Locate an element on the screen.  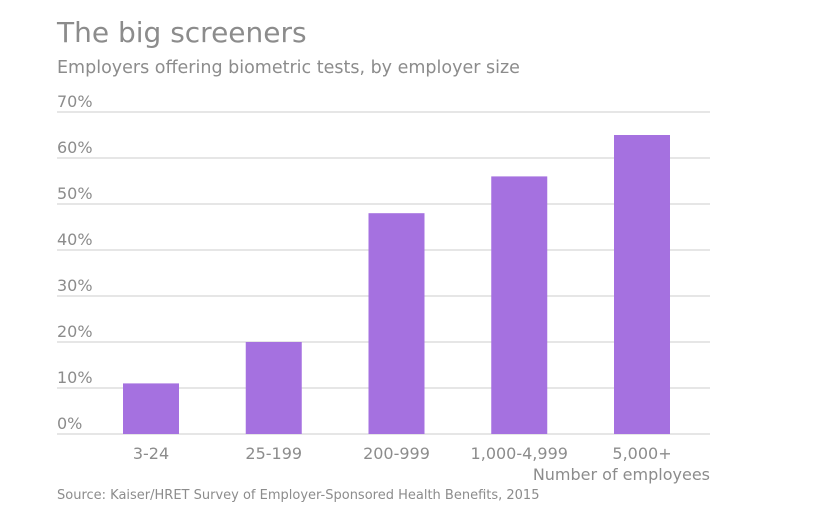
x-tick-label: 25-199 is located at coordinates (273, 453).